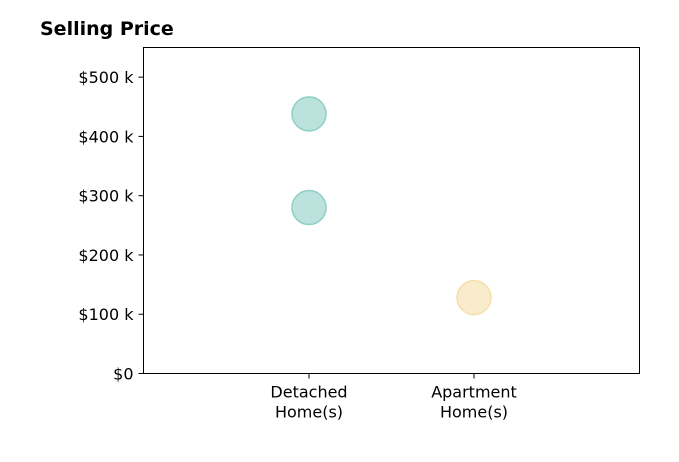 The image size is (679, 462). What do you see at coordinates (474, 402) in the screenshot?
I see `x-tick-label: Apartment Home(s)` at bounding box center [474, 402].